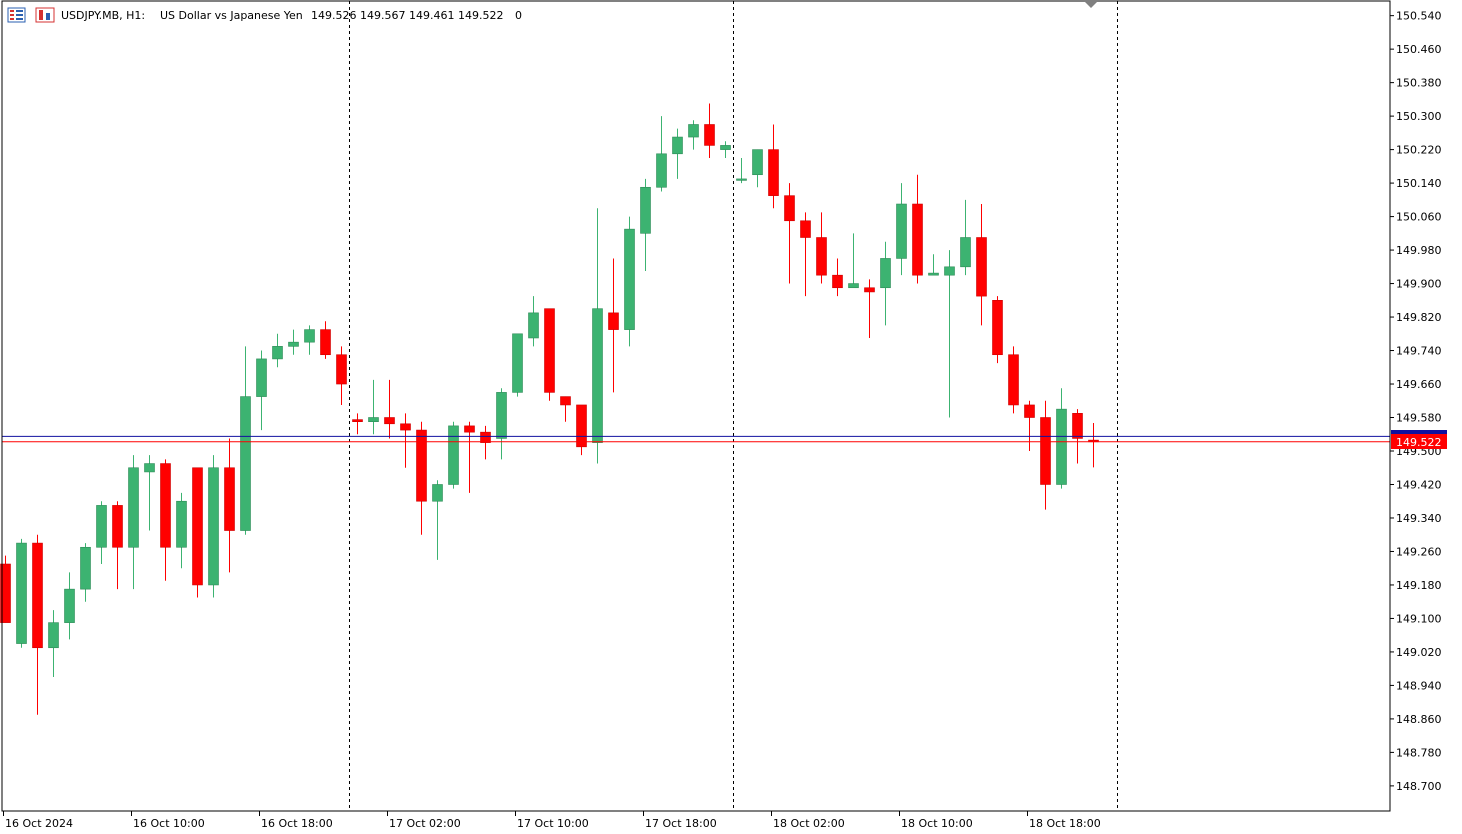 The image size is (1462, 834). I want to click on y-tick-label: 149.900, so click(1419, 284).